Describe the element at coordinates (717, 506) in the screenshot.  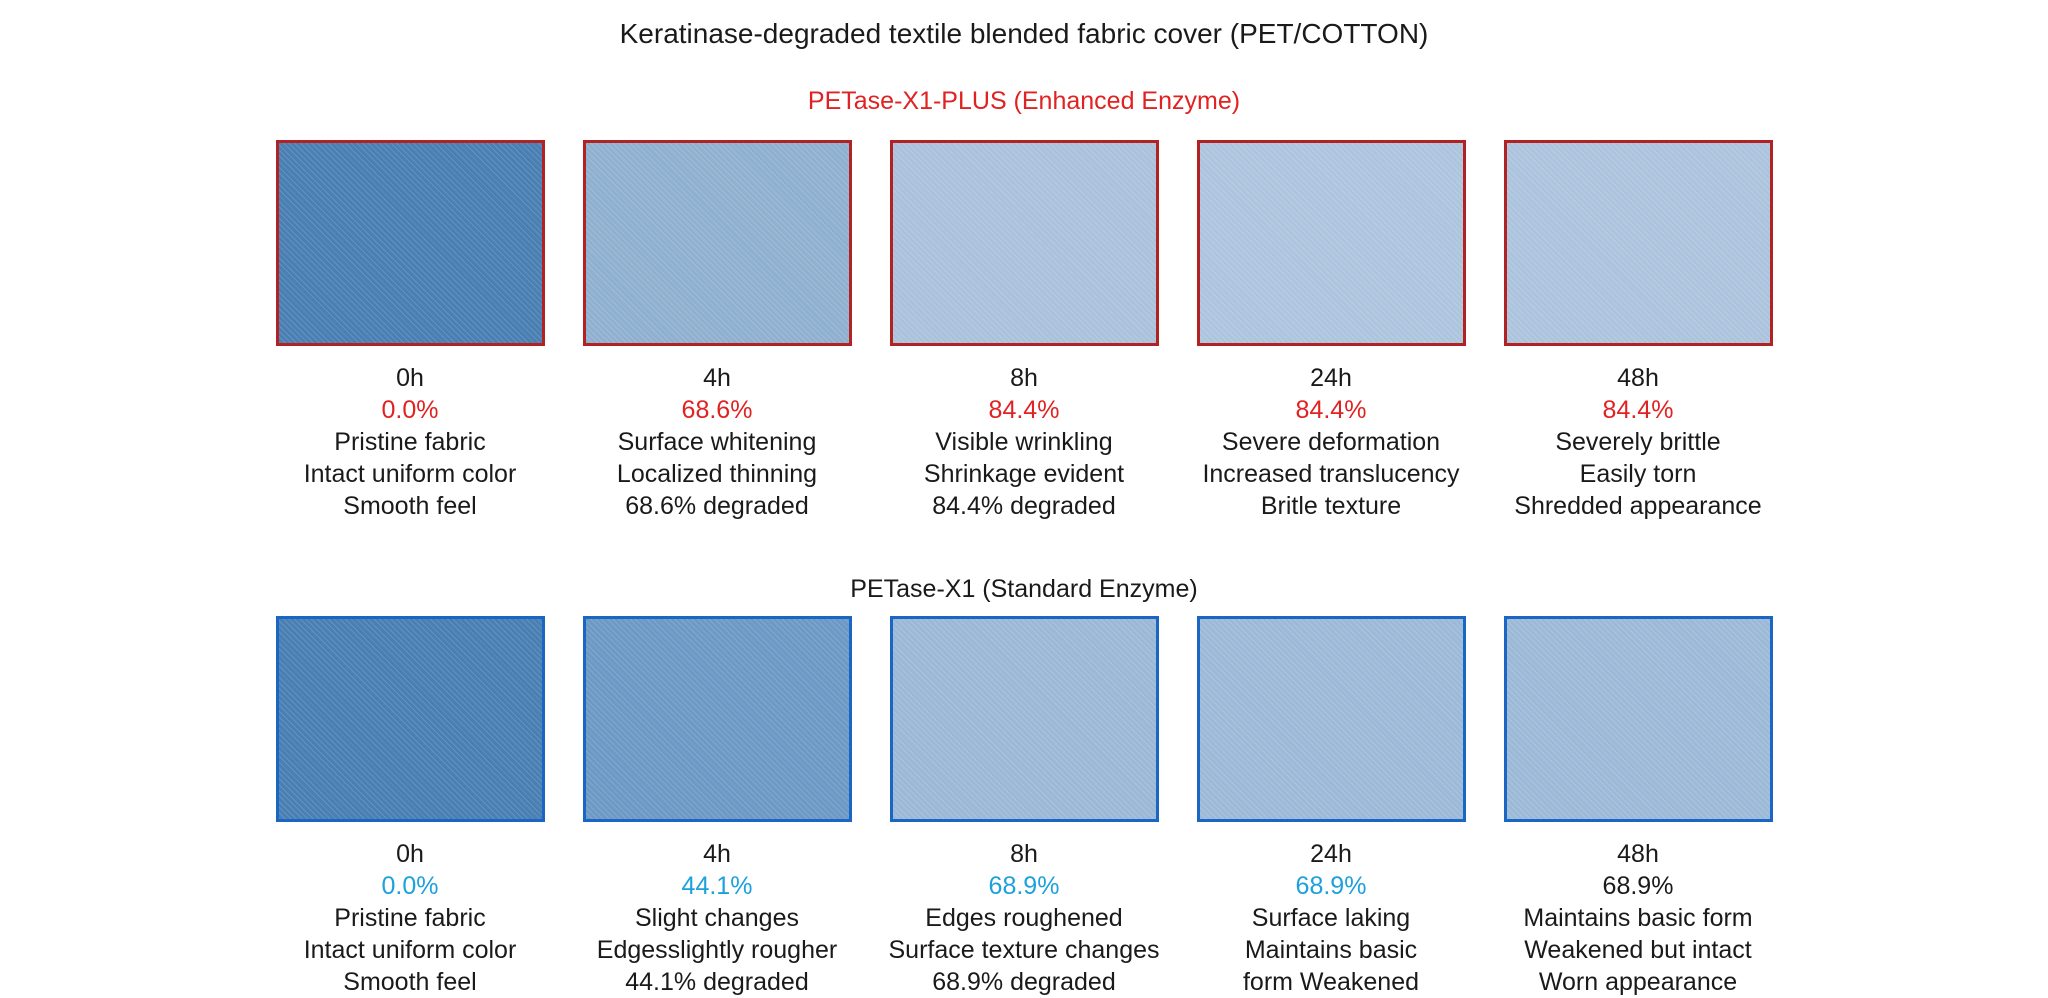
I see `sample-description-line: 68.6% degraded` at that location.